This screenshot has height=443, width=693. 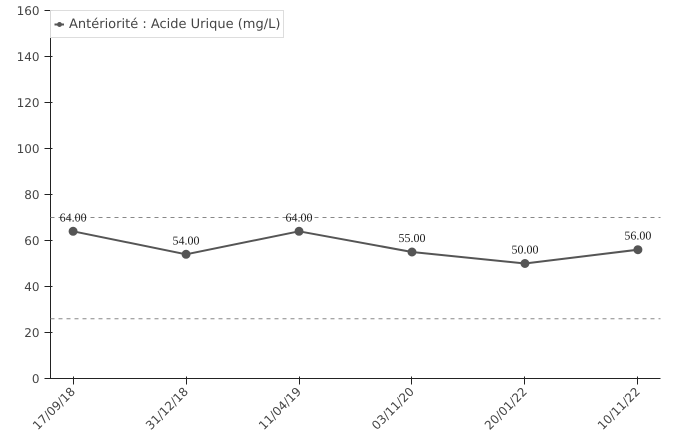 What do you see at coordinates (186, 240) in the screenshot?
I see `data-label: 54.00` at bounding box center [186, 240].